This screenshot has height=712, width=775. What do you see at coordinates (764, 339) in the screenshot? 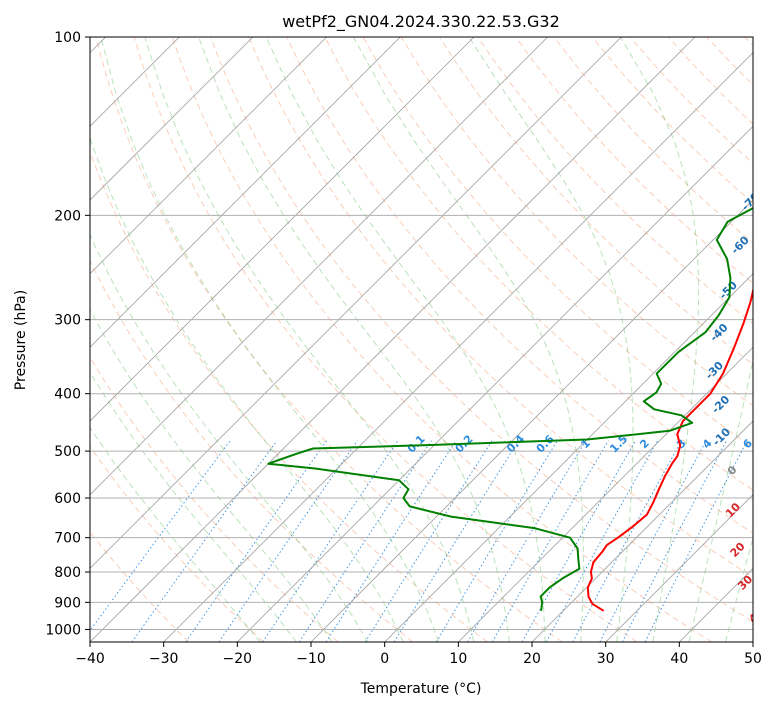
I see `isotherm-line` at bounding box center [764, 339].